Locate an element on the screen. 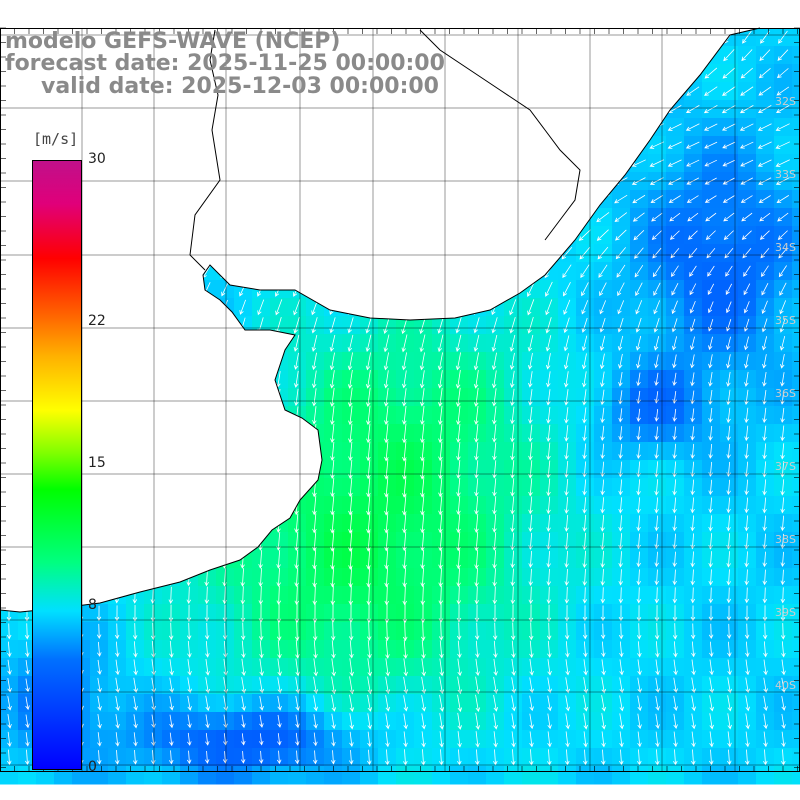 The height and width of the screenshot is (800, 800). latitude-label: 35S is located at coordinates (785, 320).